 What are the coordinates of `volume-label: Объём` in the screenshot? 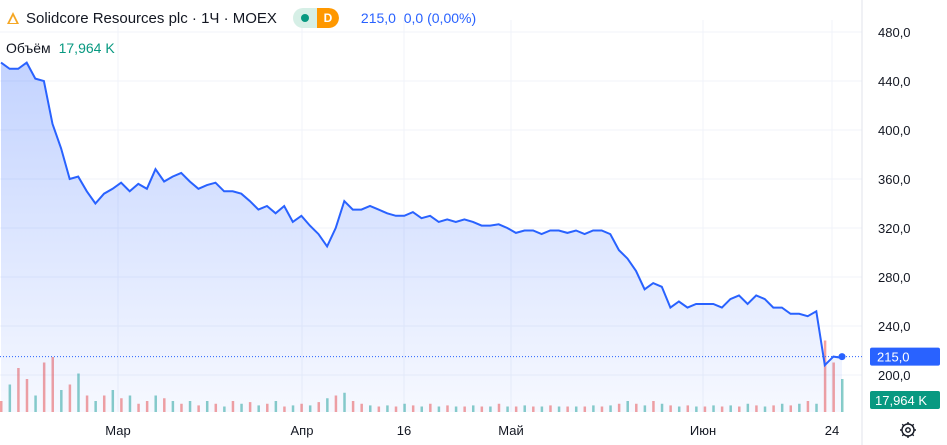 It's located at (28, 48).